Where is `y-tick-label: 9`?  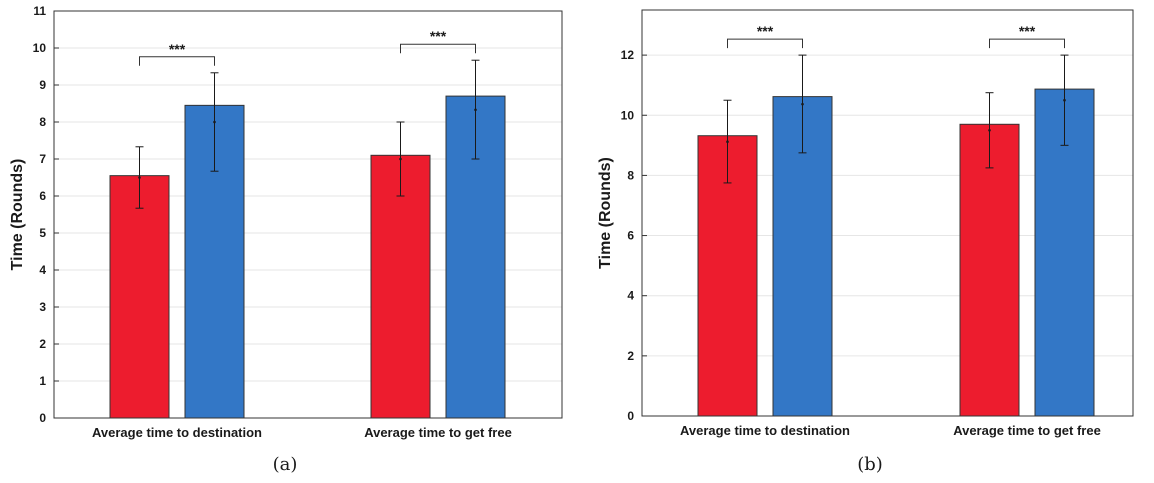
y-tick-label: 9 is located at coordinates (42, 85).